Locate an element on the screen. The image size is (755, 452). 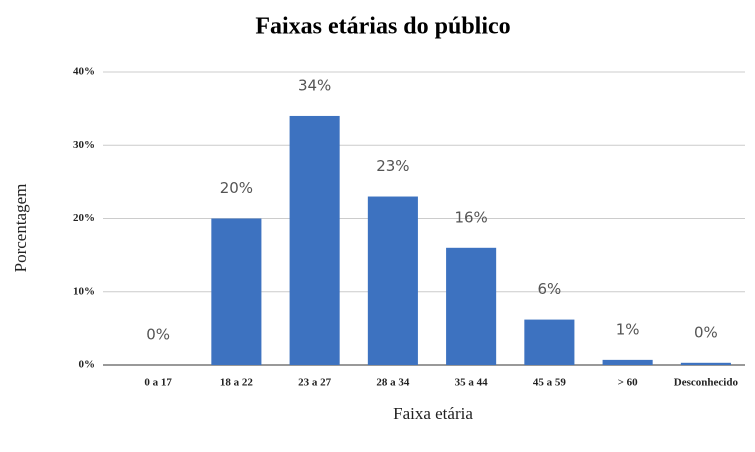
value-label: 1% is located at coordinates (628, 329).